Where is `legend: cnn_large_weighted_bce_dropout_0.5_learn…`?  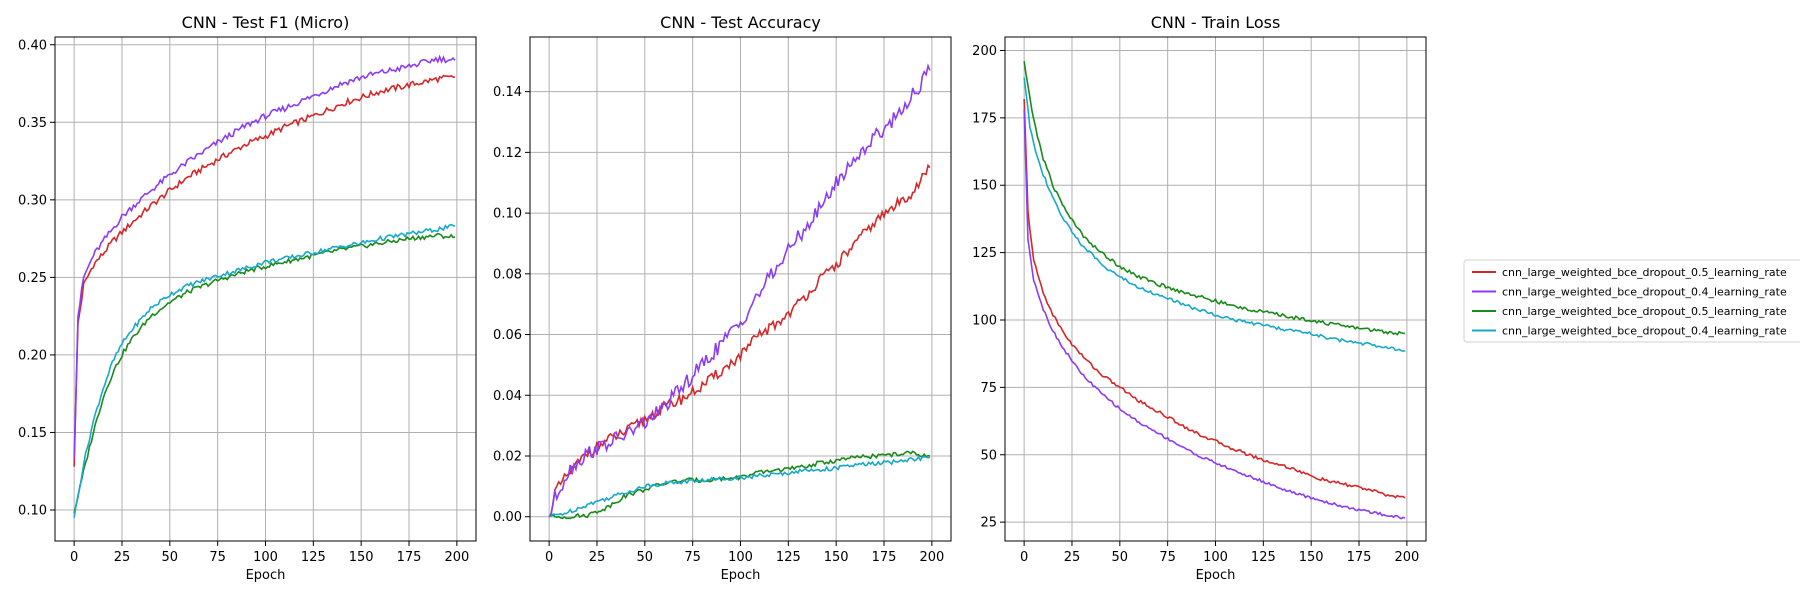 legend: cnn_large_weighted_bce_dropout_0.5_learn… is located at coordinates (1631, 301).